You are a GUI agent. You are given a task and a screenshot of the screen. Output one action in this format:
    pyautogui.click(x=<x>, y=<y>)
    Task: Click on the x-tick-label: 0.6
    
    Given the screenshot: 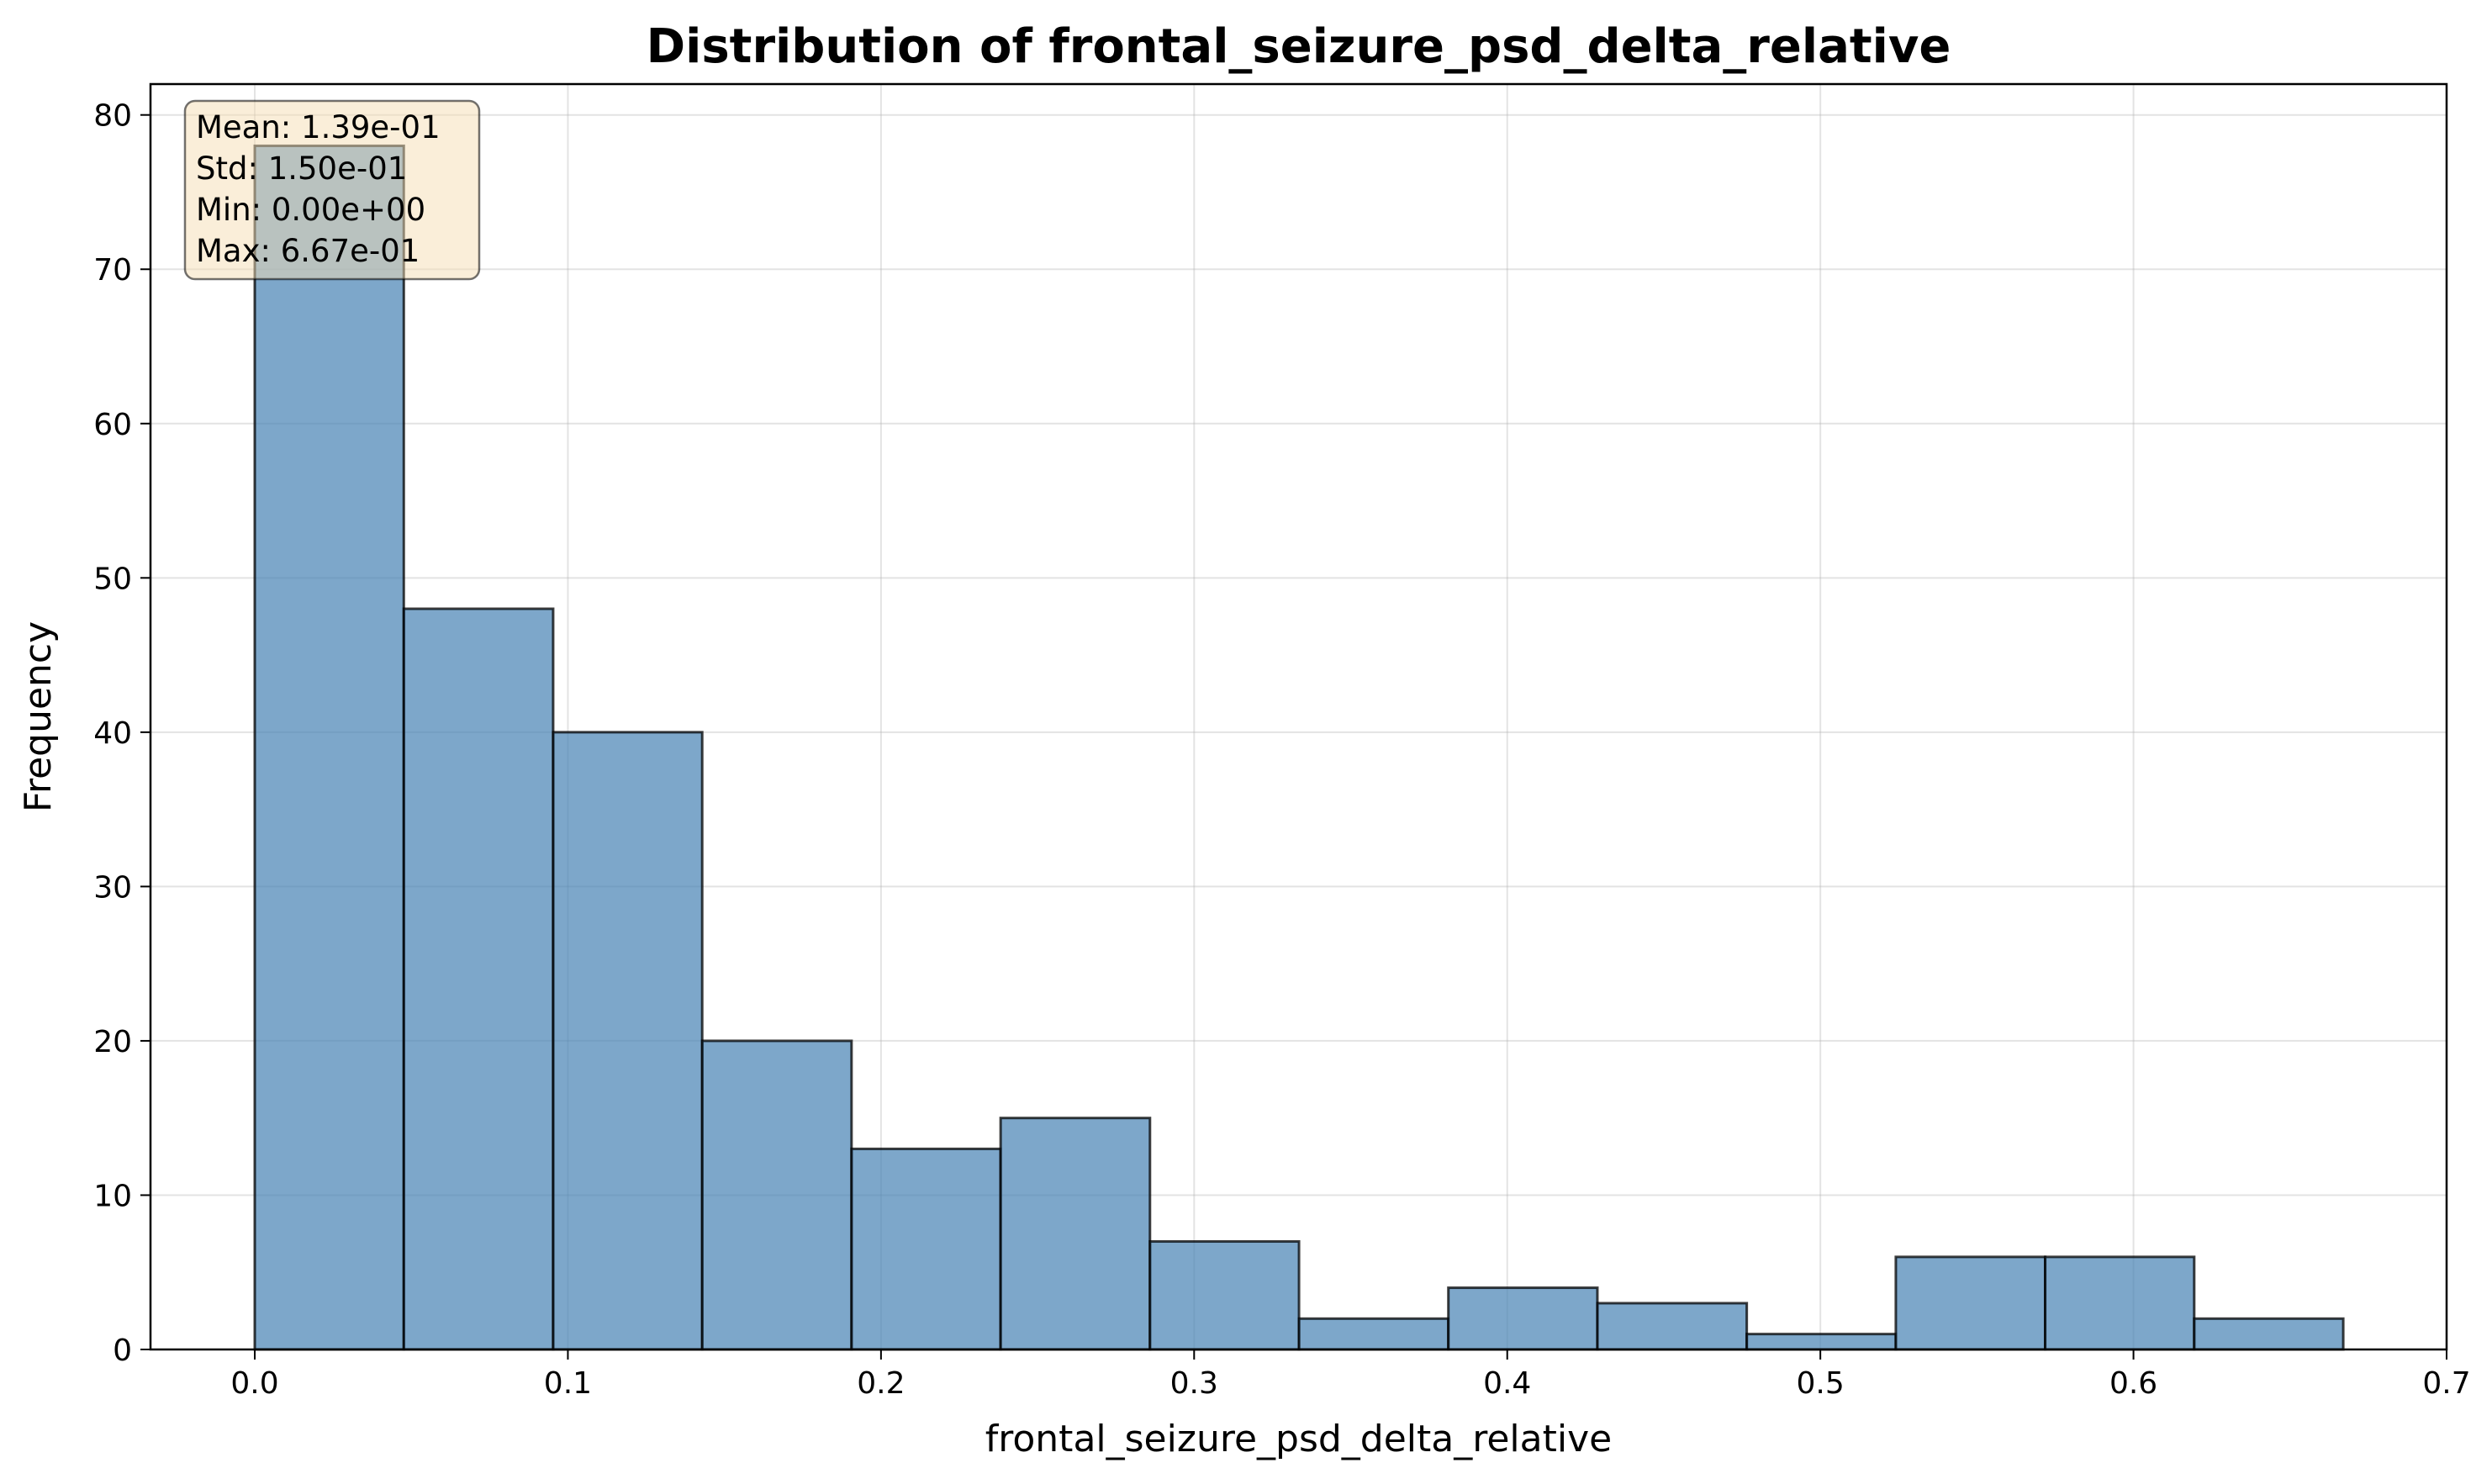 What is the action you would take?
    pyautogui.click(x=2133, y=1383)
    